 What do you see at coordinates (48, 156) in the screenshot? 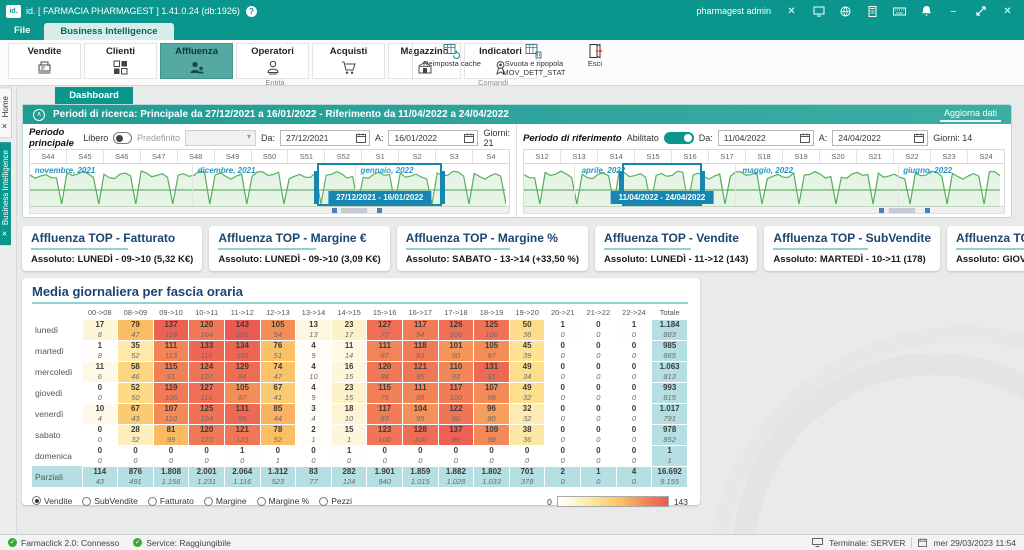
I see `week-cell-s44: S44` at bounding box center [48, 156].